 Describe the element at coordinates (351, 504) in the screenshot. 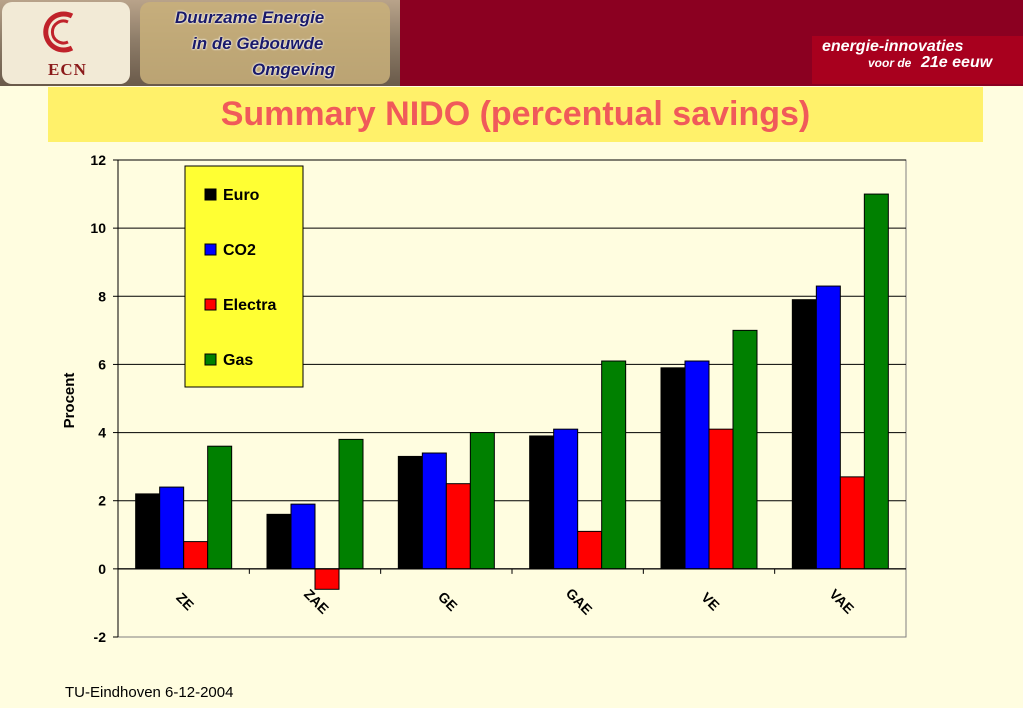

I see `bar-gas-zae` at that location.